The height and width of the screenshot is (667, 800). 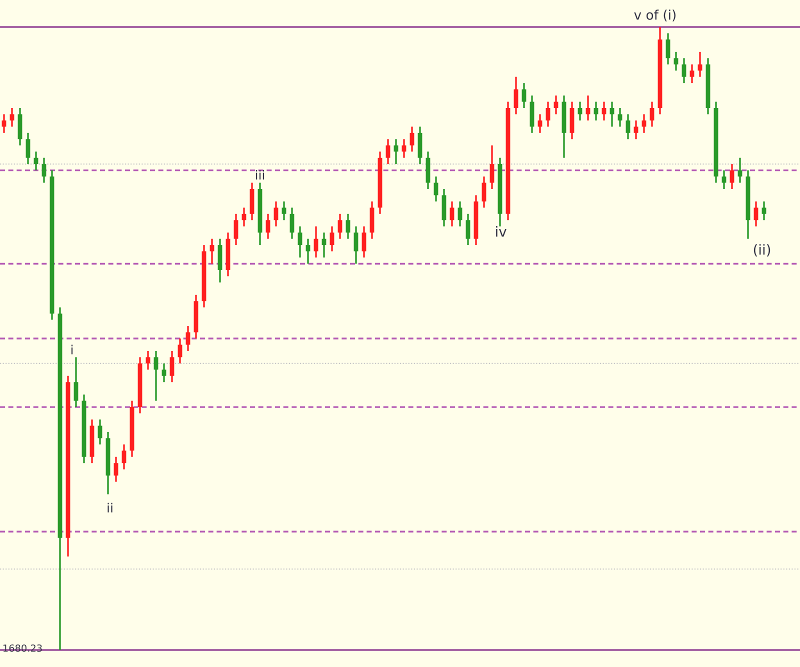 What do you see at coordinates (260, 175) in the screenshot?
I see `annotation: iii` at bounding box center [260, 175].